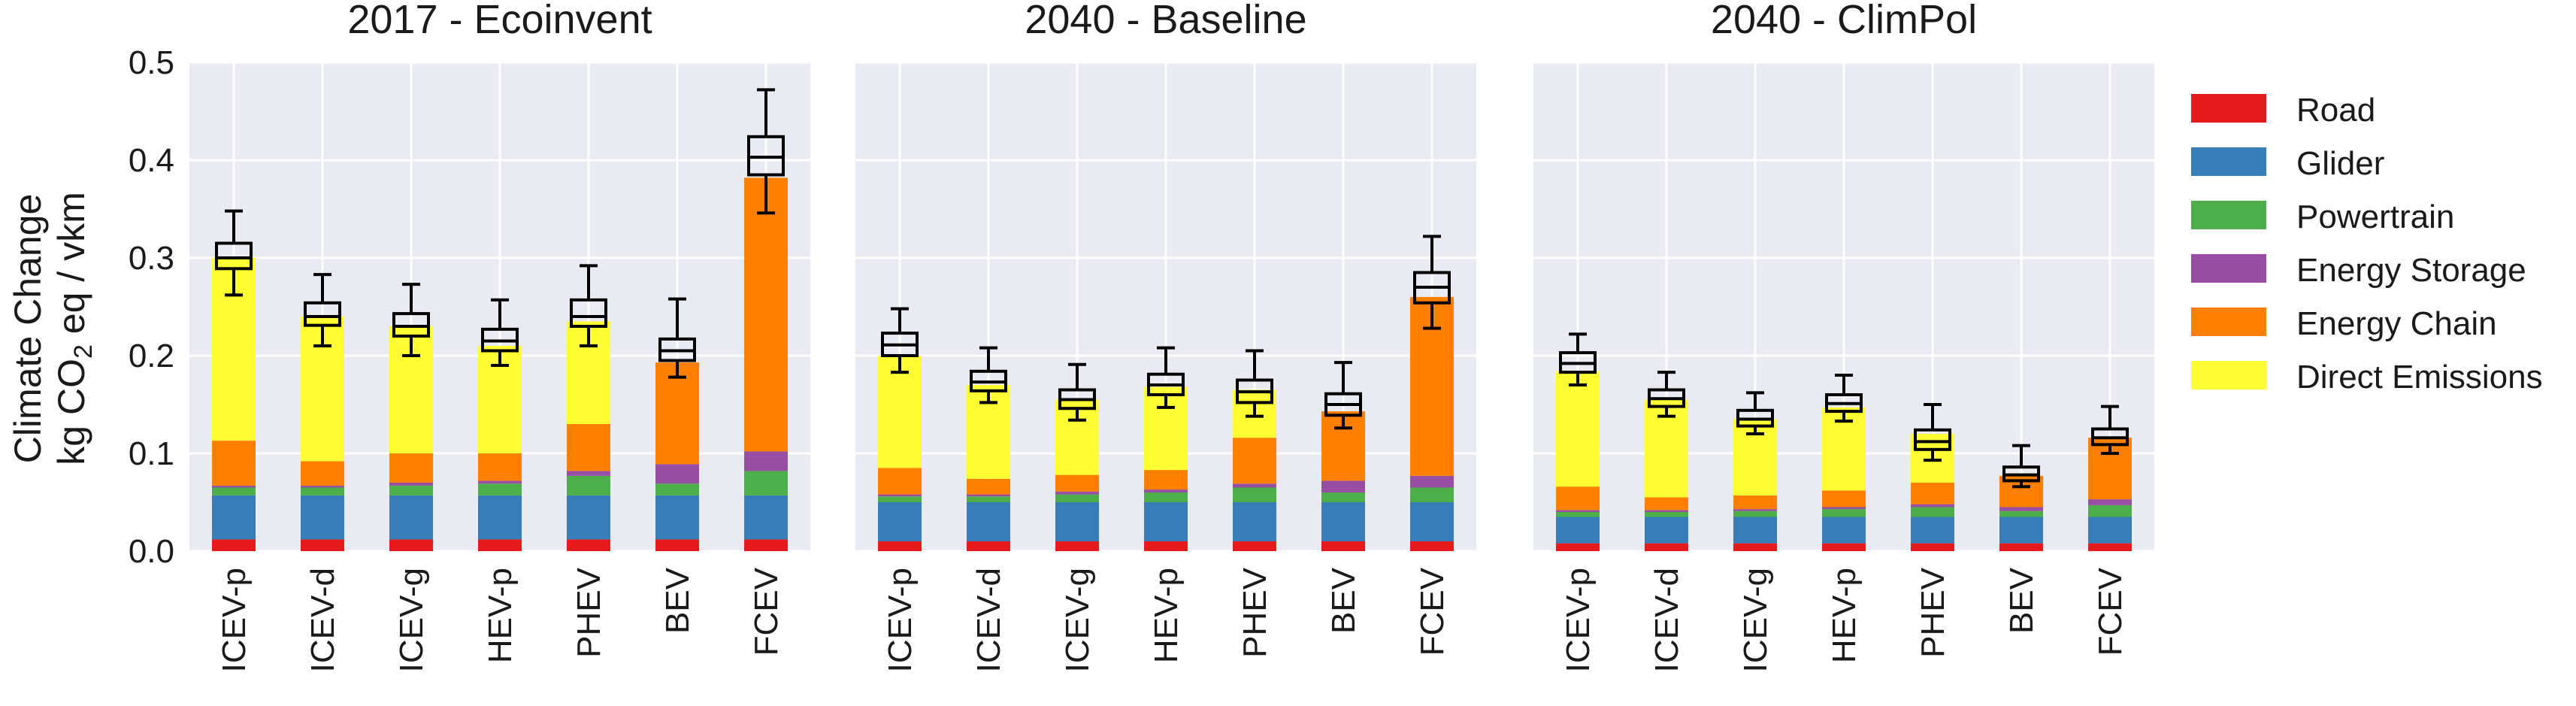 The width and height of the screenshot is (2576, 706). I want to click on y-tick-label: 0.0, so click(151, 551).